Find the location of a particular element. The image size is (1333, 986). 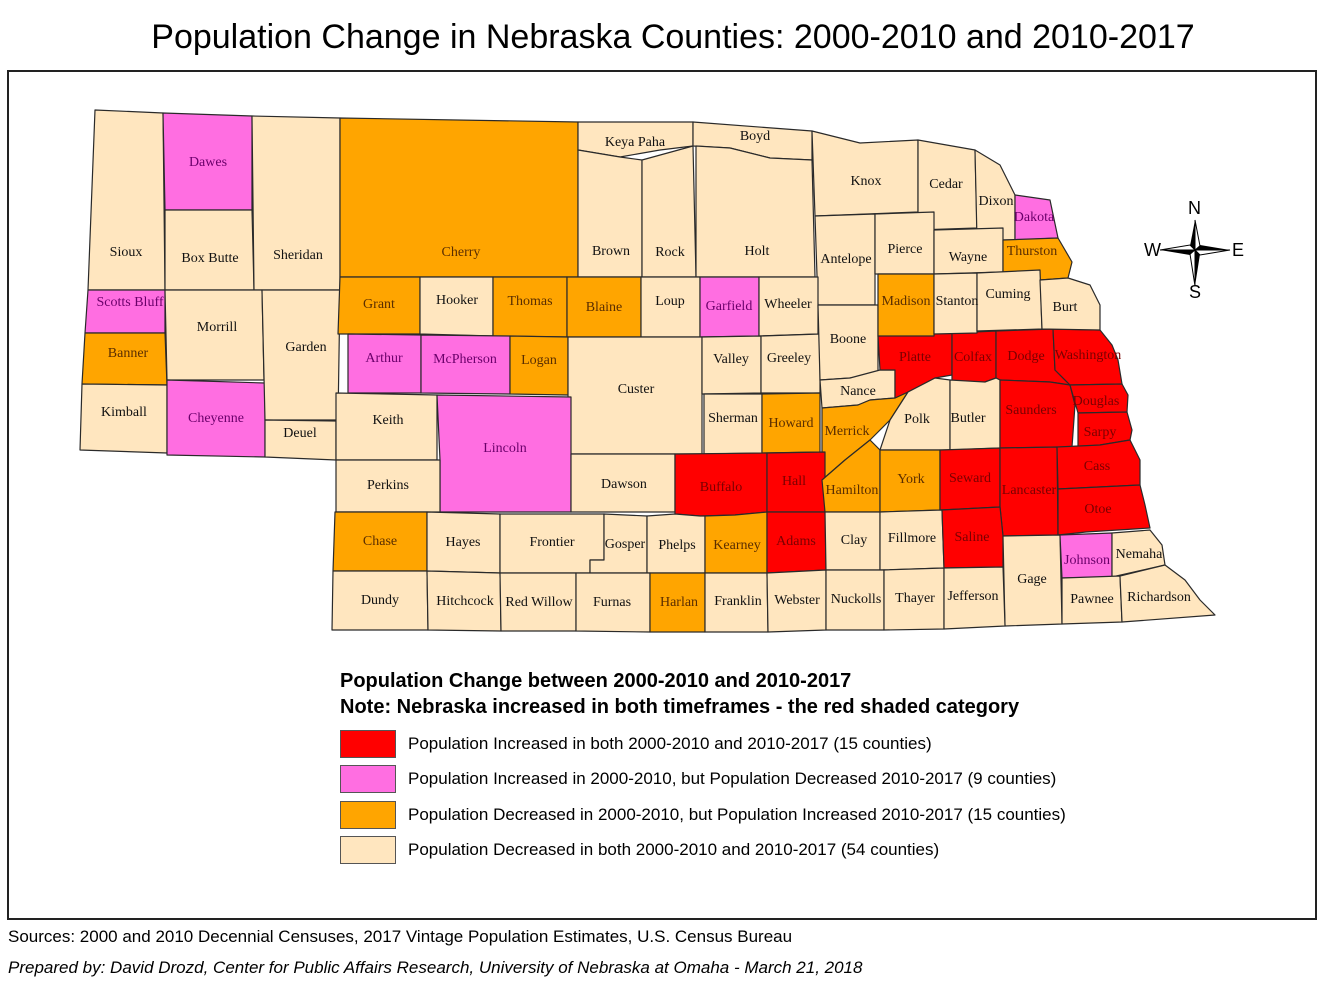

county-label-wheeler: Wheeler is located at coordinates (788, 304).